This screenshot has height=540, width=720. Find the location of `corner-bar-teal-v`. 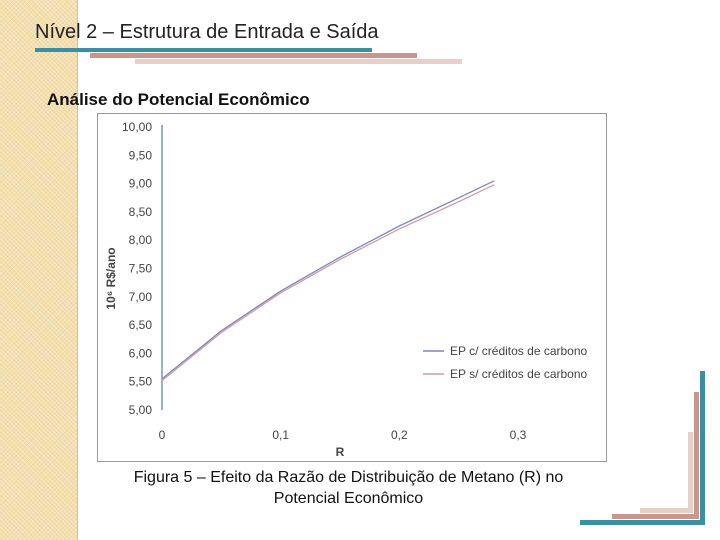

corner-bar-teal-v is located at coordinates (702, 448).